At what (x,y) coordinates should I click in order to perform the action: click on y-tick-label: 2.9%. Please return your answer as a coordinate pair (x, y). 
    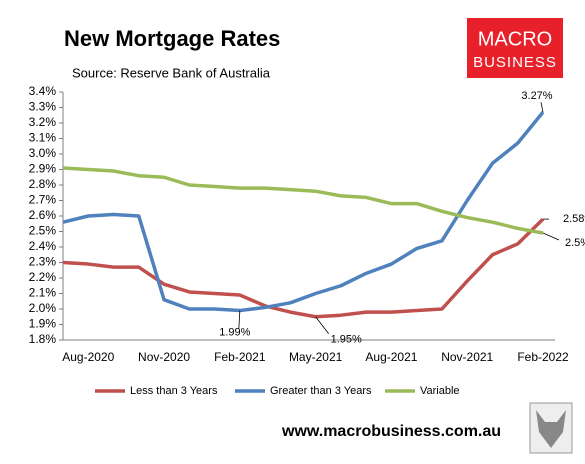
    Looking at the image, I should click on (43, 169).